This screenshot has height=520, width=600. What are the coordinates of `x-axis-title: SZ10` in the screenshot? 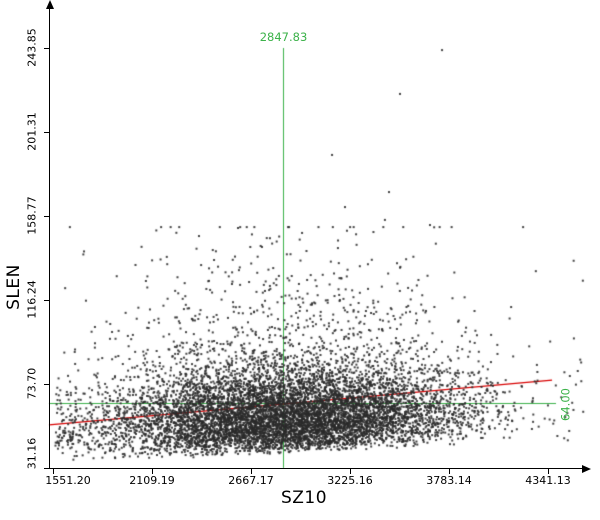 It's located at (304, 498).